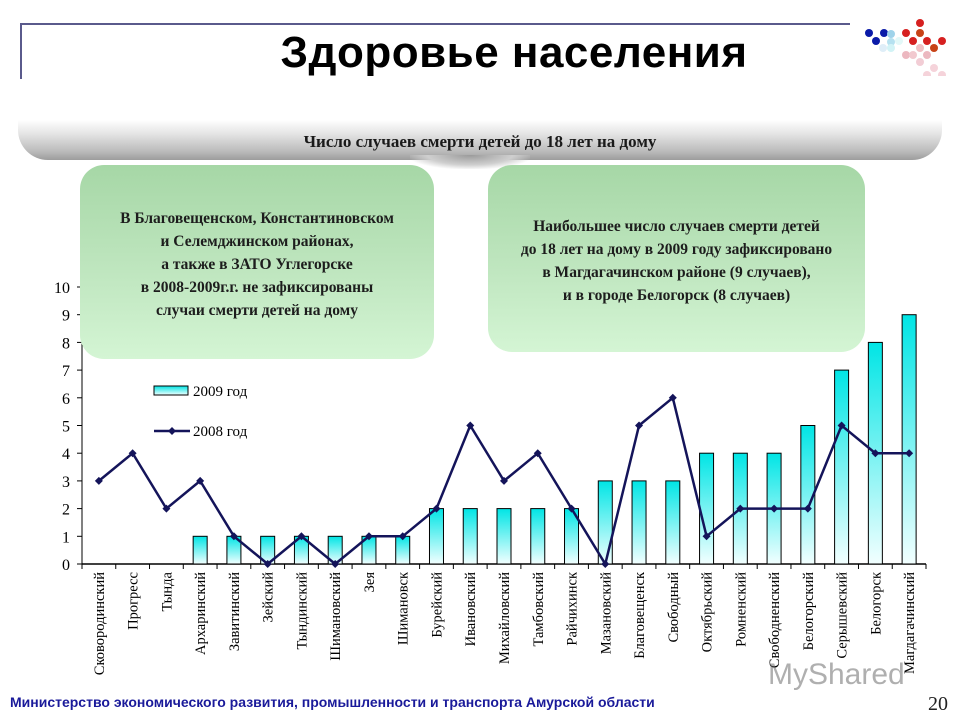 This screenshot has width=960, height=720. I want to click on page-title: Здоровье населения, so click(514, 52).